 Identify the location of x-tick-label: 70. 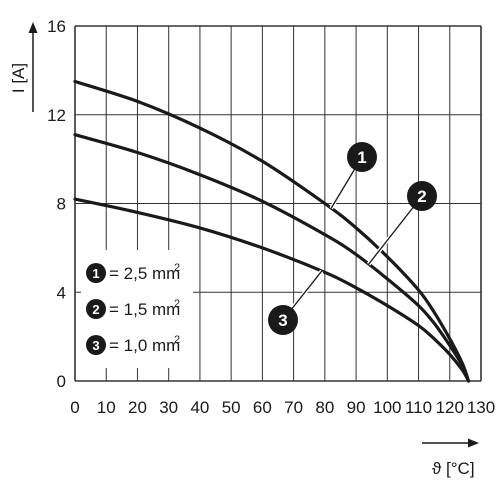
(293, 407).